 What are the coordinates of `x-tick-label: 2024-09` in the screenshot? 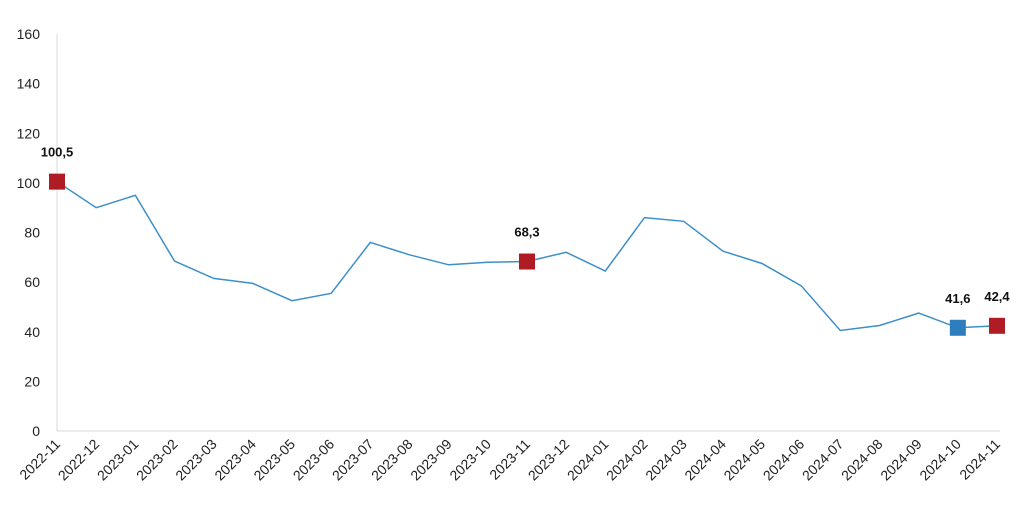 It's located at (901, 460).